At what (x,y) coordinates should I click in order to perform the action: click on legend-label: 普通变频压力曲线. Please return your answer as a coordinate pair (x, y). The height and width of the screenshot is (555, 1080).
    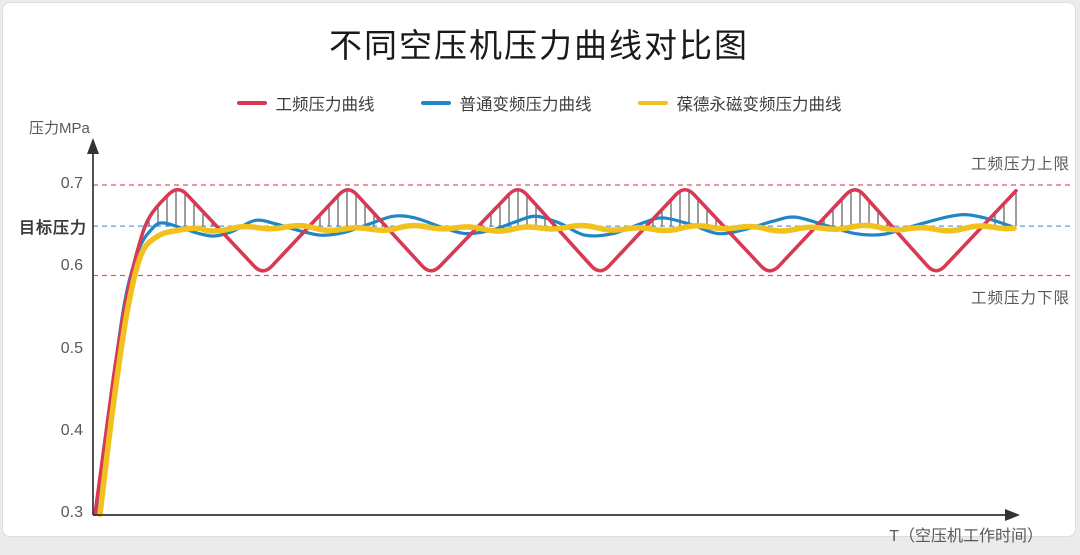
    Looking at the image, I should click on (525, 105).